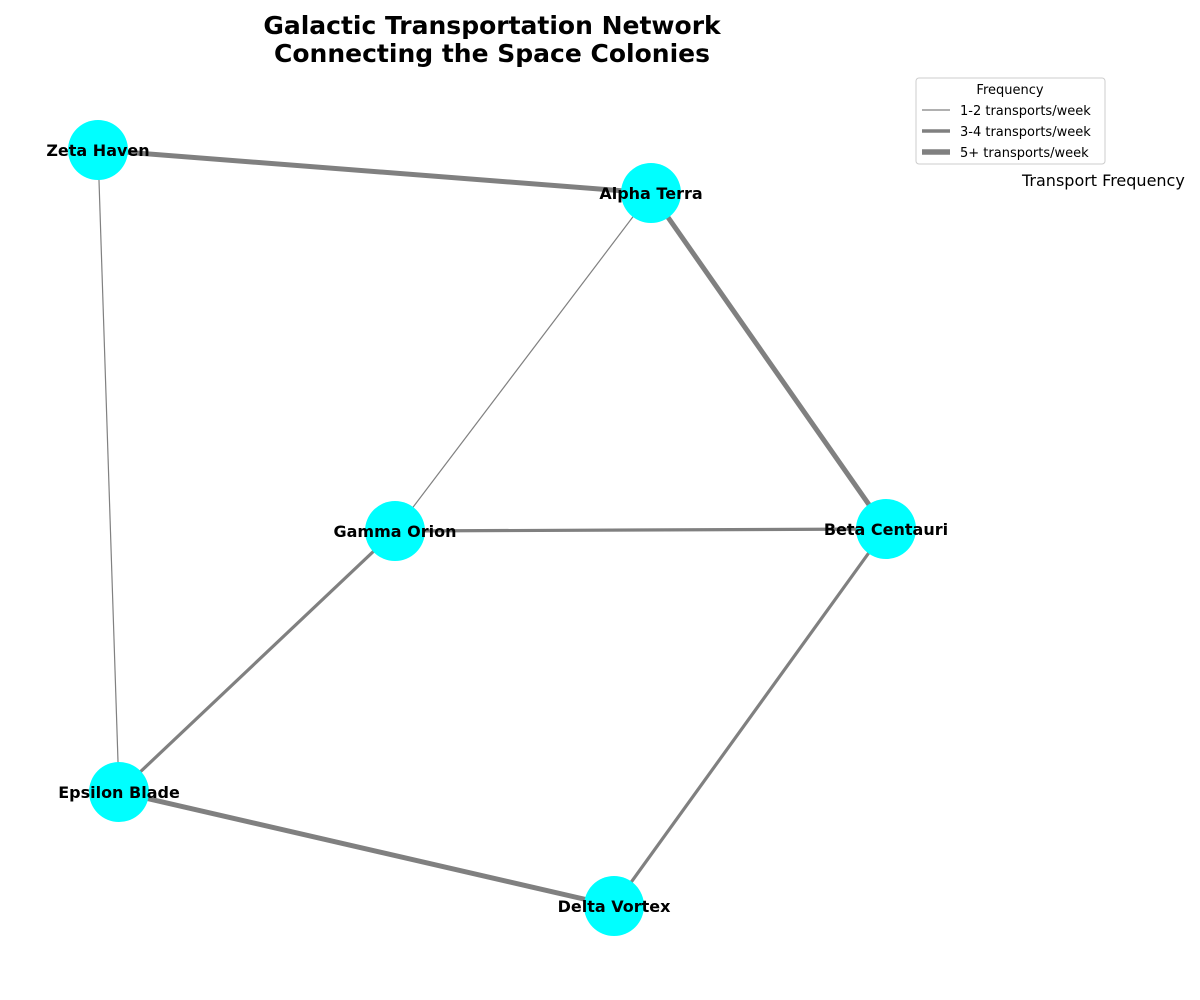 This screenshot has width=1200, height=1000. I want to click on diagram-title-line-1: Galactic Transportation Network, so click(492, 25).